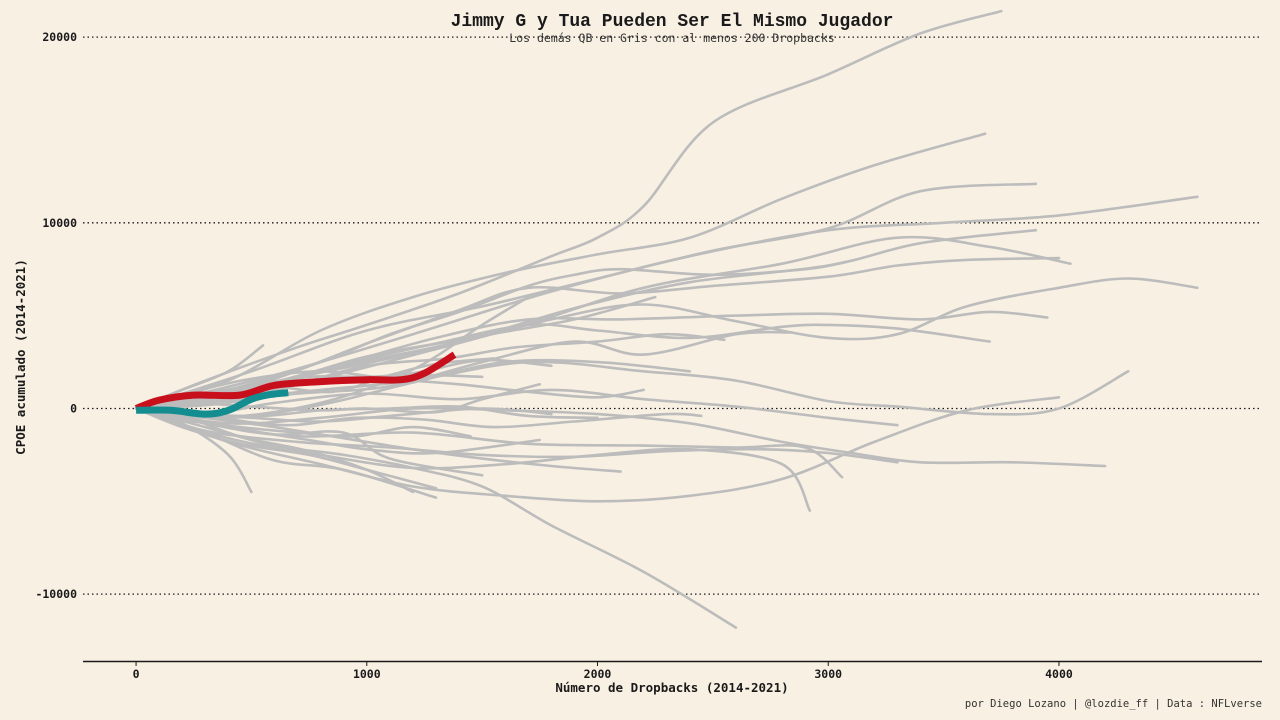  I want to click on x-tick-label: 2000, so click(598, 674).